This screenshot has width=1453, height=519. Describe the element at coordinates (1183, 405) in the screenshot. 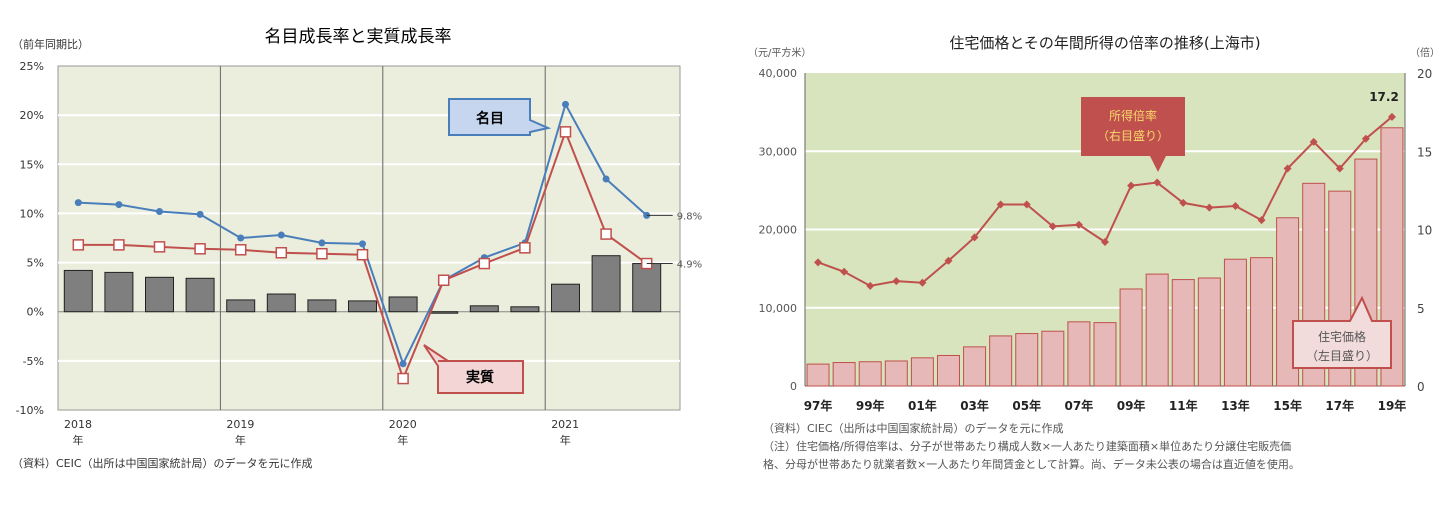

I see `x-tick-label: 11年` at that location.